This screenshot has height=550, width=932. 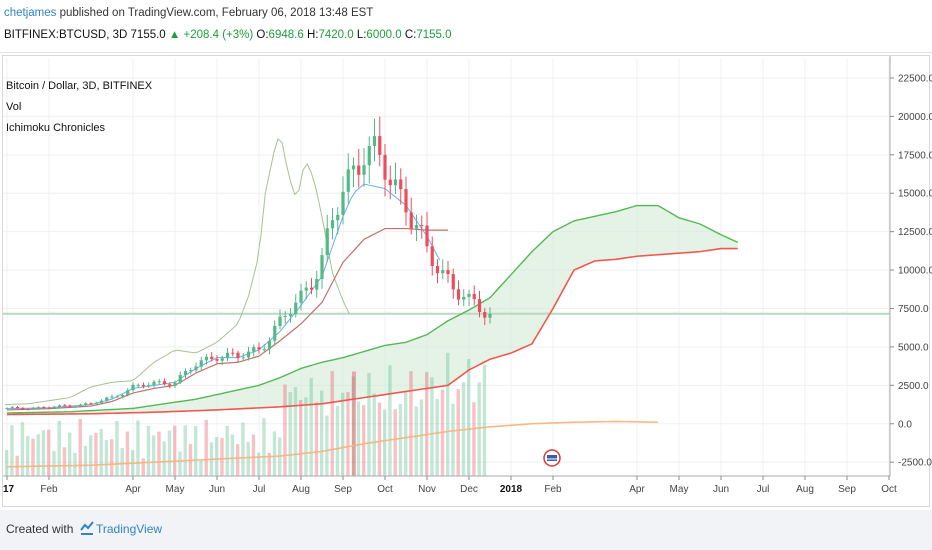 I want to click on legend-title: Bitcoin / Dollar, 3D, BITFINEX, so click(x=79, y=86).